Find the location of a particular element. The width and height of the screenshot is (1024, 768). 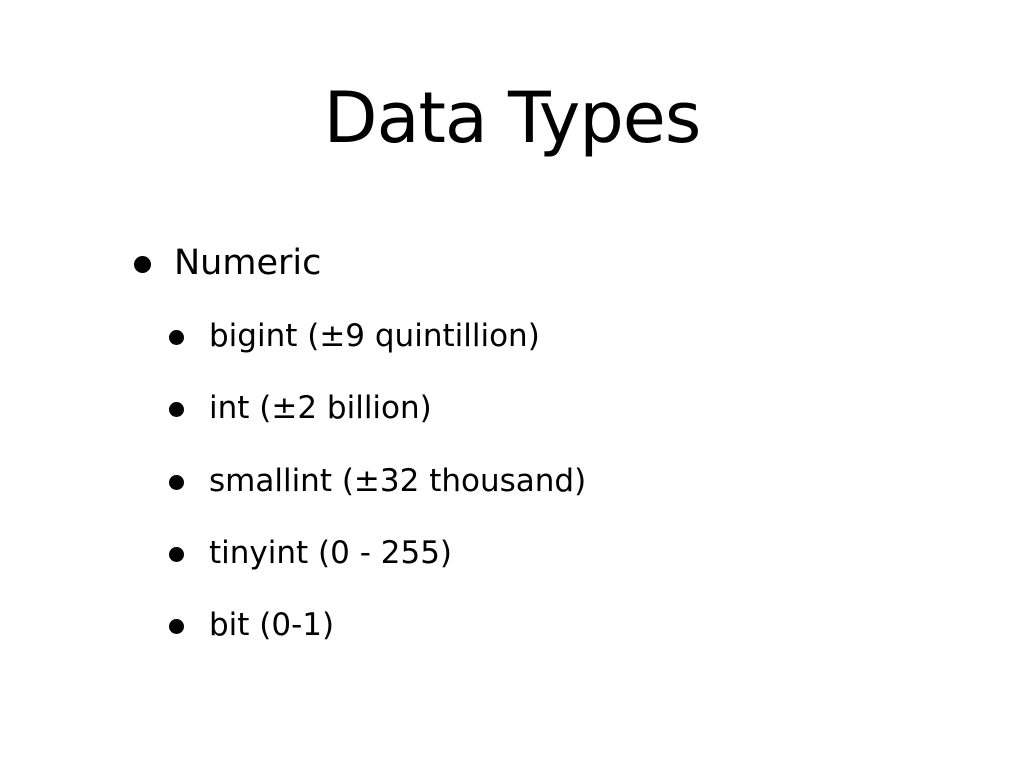

bullet-label: tinyint (0 - 255) is located at coordinates (331, 553).